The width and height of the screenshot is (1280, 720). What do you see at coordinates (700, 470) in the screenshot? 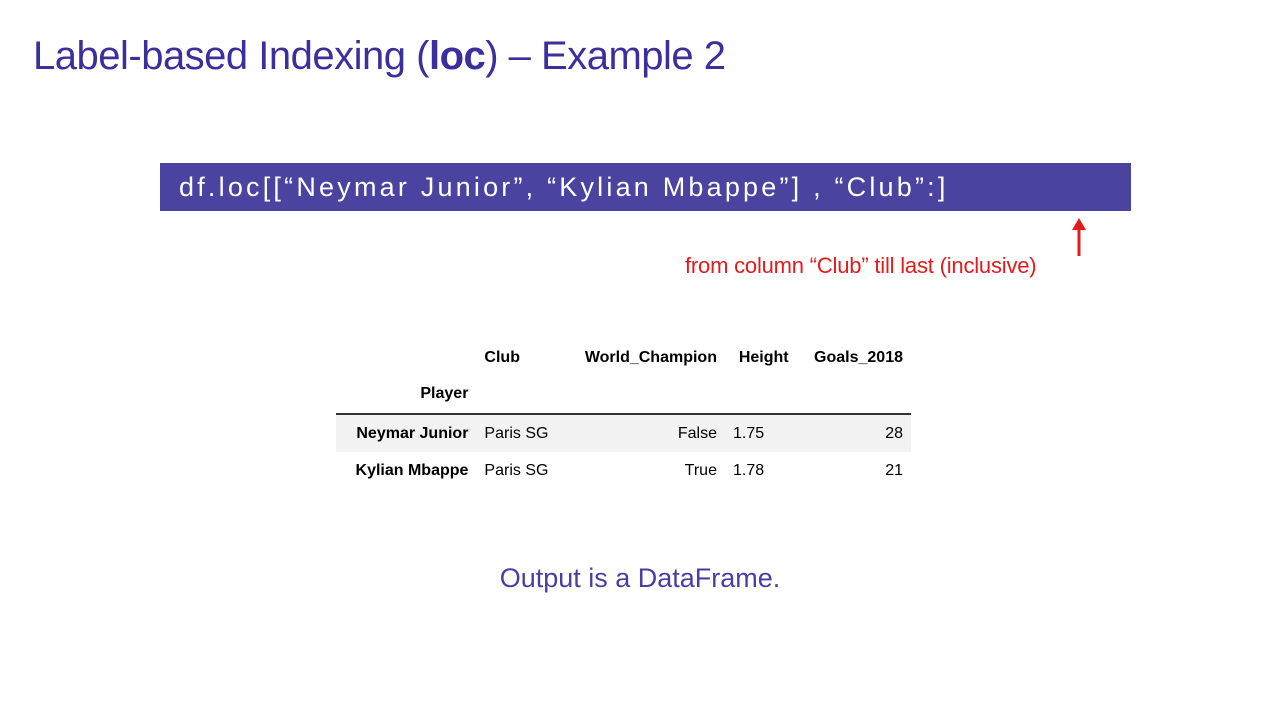
I see `cell-world-champion: True` at bounding box center [700, 470].